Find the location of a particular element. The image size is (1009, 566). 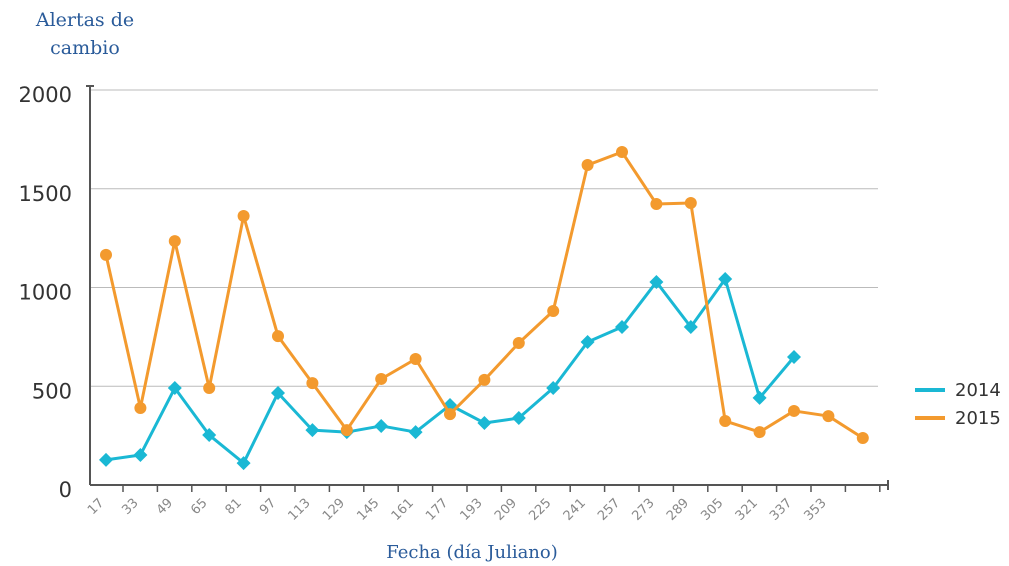

x-tick-label: 273 is located at coordinates (644, 510).